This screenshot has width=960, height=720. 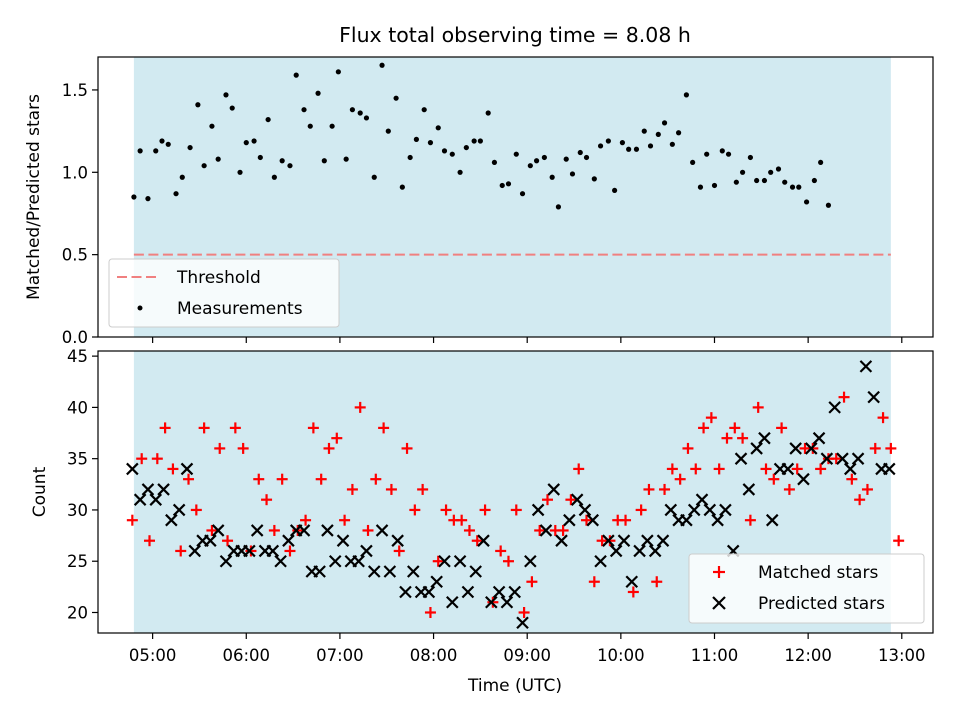 What do you see at coordinates (75, 90) in the screenshot?
I see `top-y-tick-label: 1.5` at bounding box center [75, 90].